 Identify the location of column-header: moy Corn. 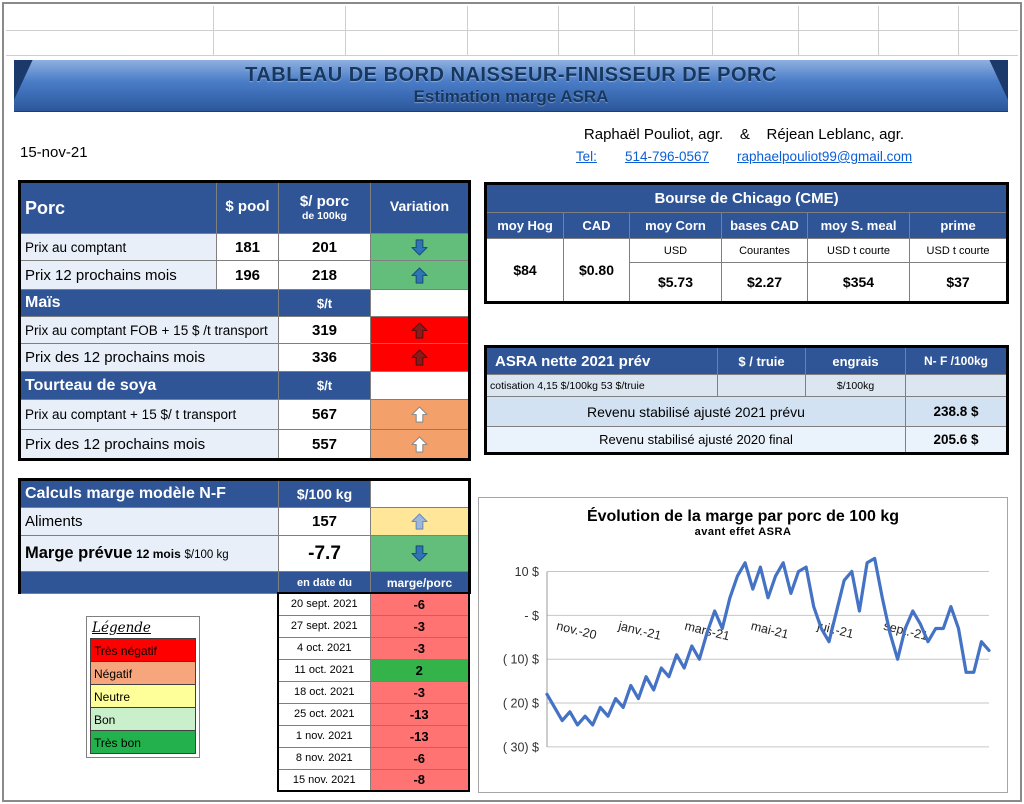
(675, 225).